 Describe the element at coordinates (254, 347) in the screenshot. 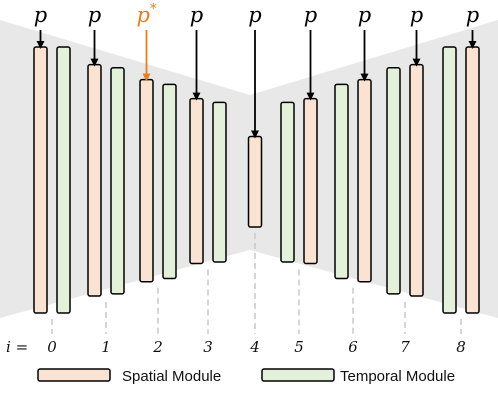

I see `index-value-4: 4` at that location.